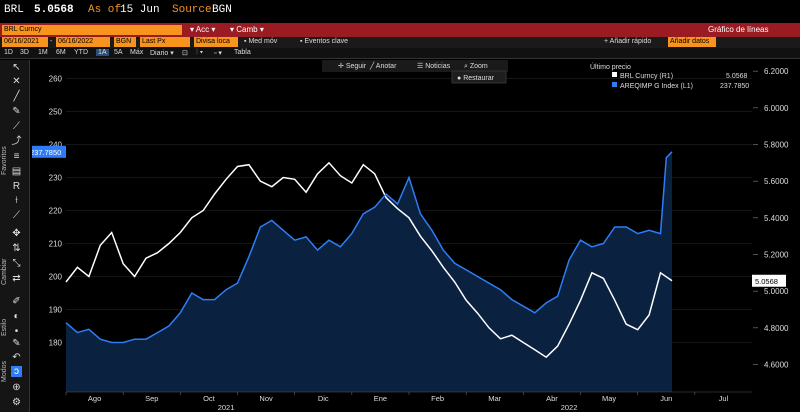 The height and width of the screenshot is (412, 800). Describe the element at coordinates (776, 145) in the screenshot. I see `right-tick-label: 5.8000` at that location.